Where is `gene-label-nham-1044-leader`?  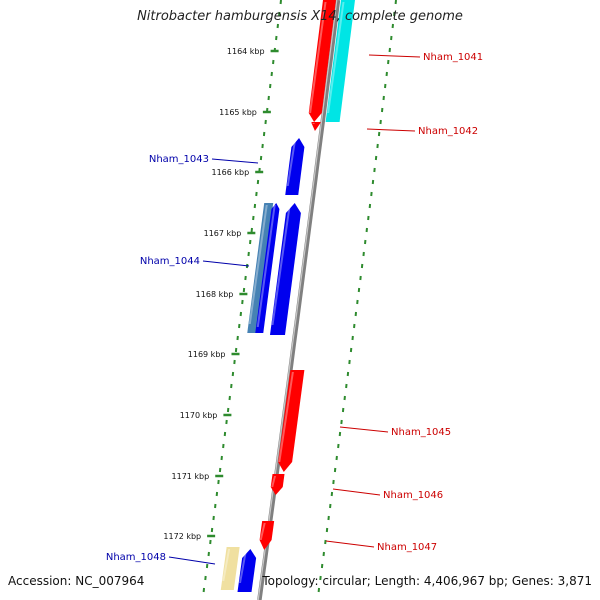
gene-label-nham-1044-leader is located at coordinates (226, 263).